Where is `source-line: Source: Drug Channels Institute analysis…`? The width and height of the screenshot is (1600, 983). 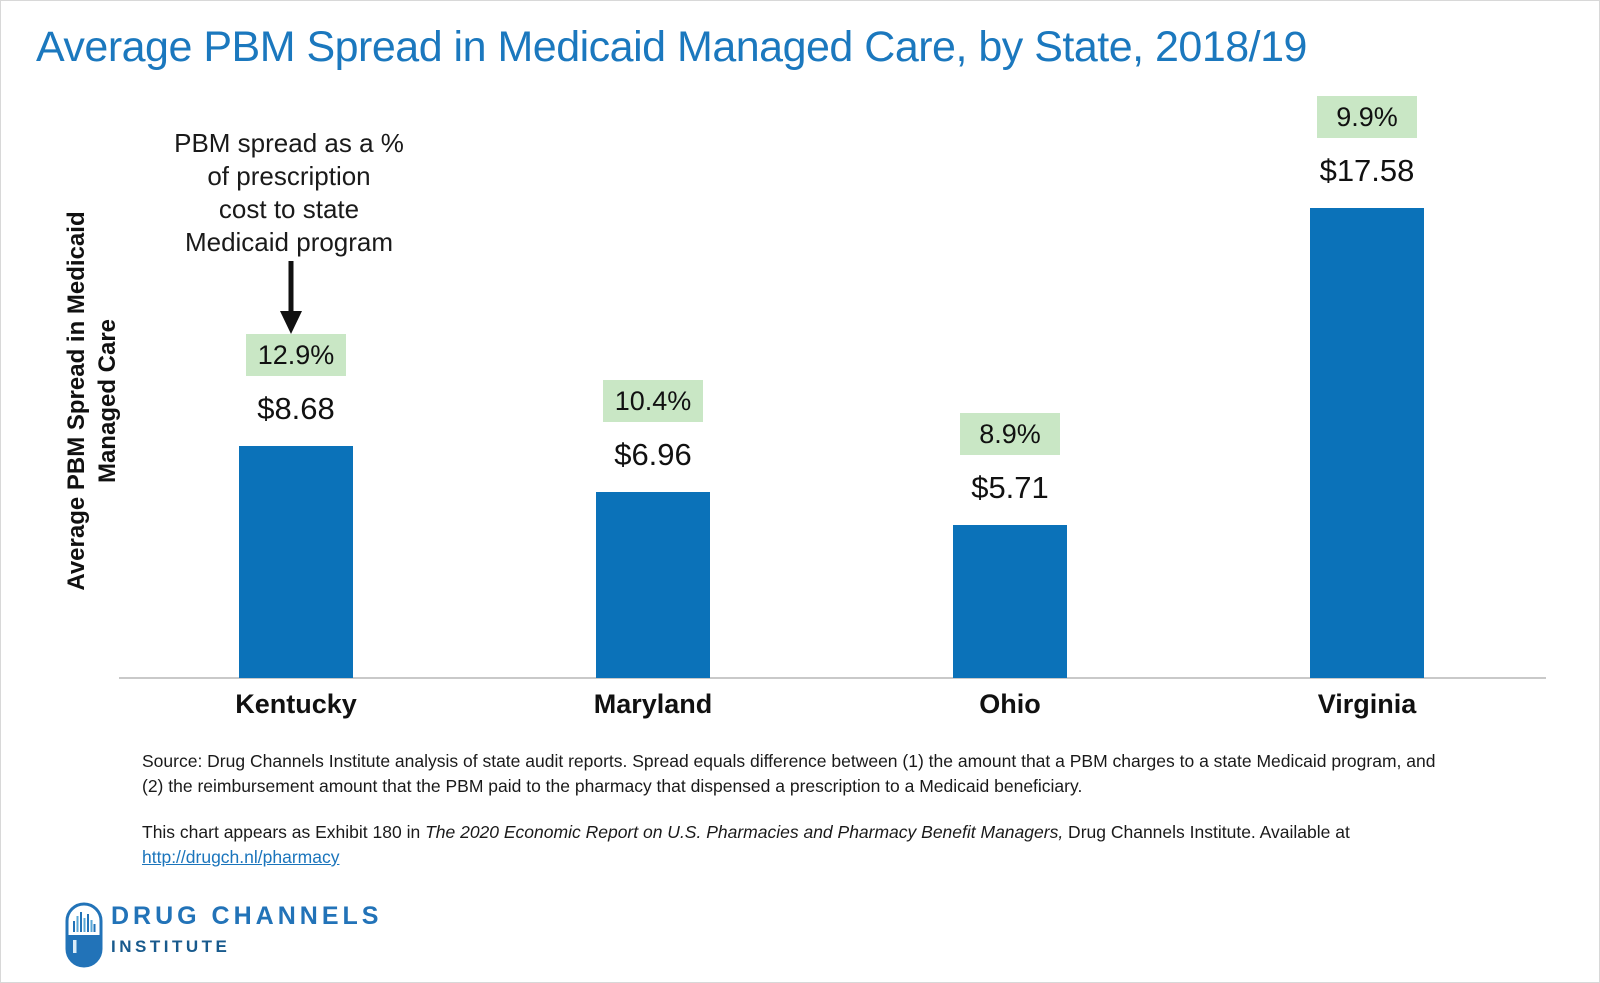 source-line: Source: Drug Channels Institute analysis… is located at coordinates (789, 761).